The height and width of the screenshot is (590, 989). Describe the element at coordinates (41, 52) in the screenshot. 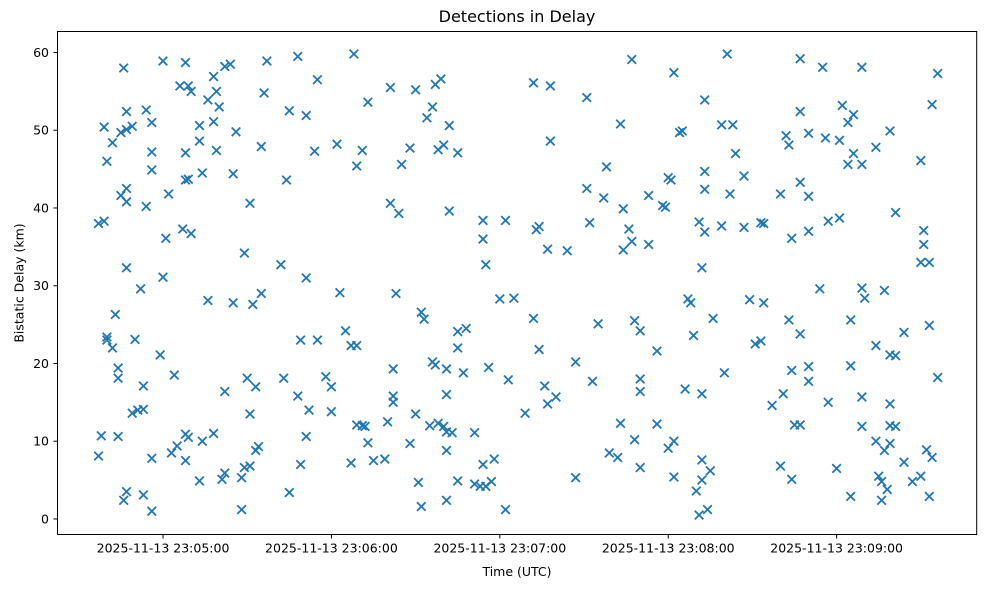

I see `y-tick-label: 60` at that location.